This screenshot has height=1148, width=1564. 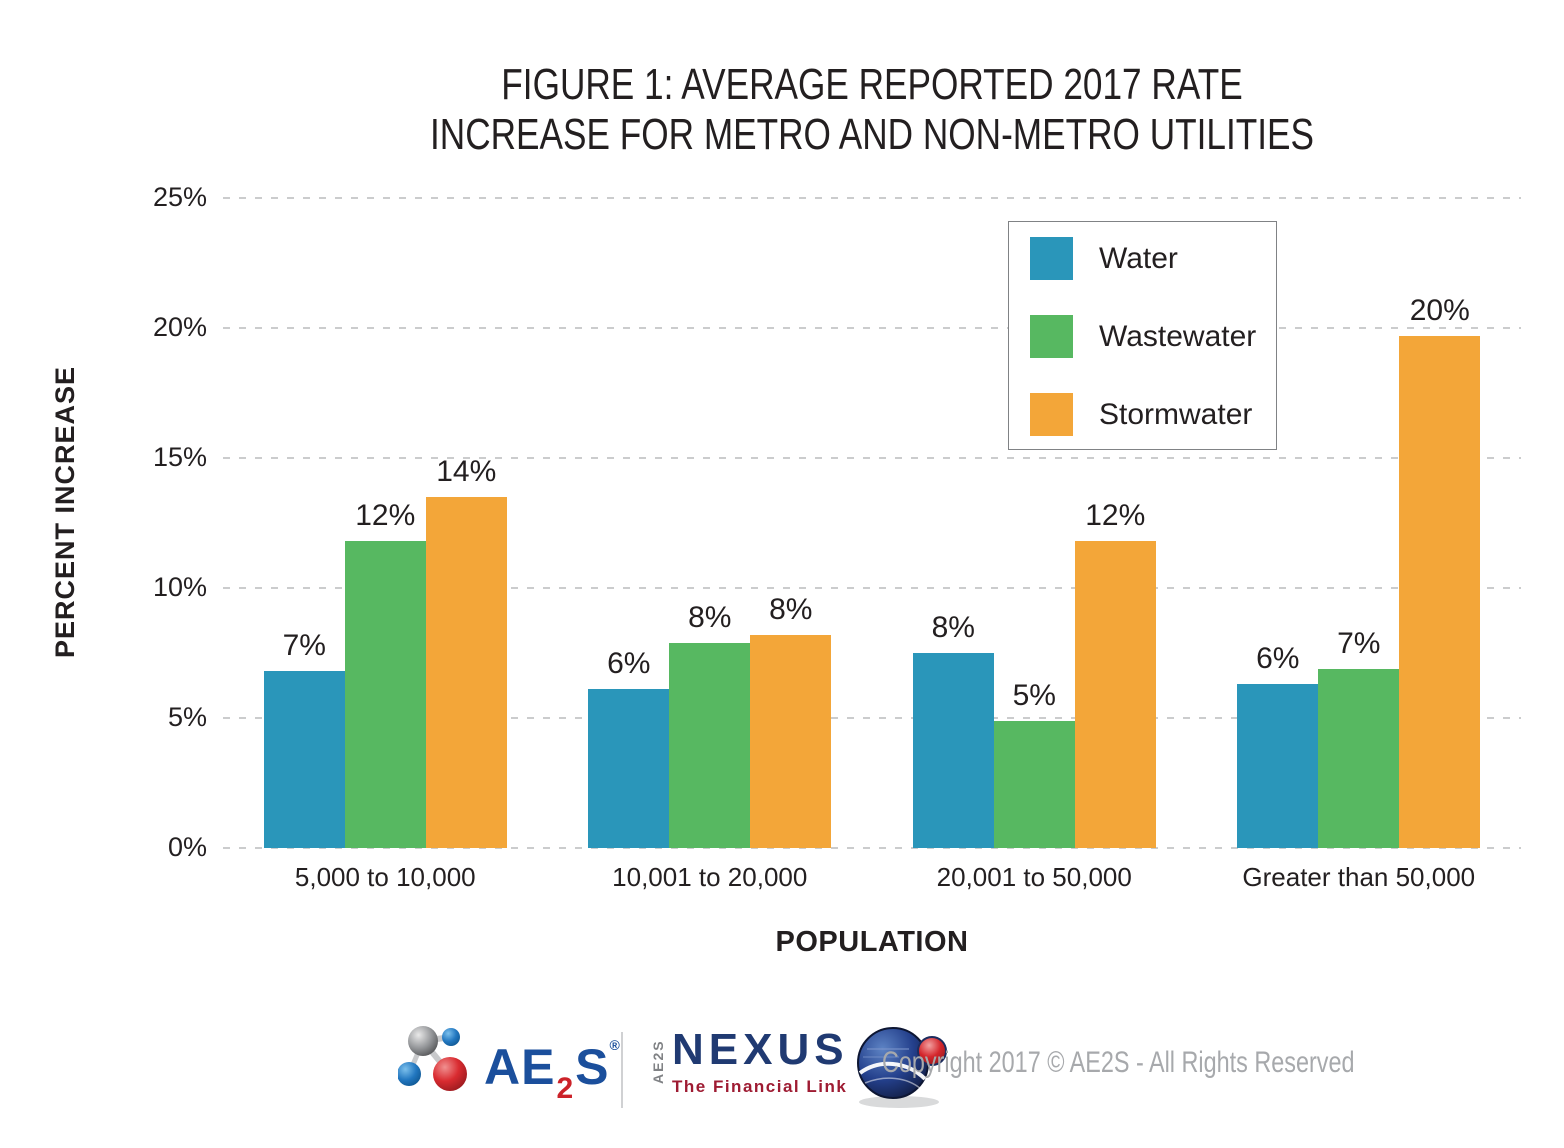 I want to click on nexus-vertical-text: AE2S, so click(x=658, y=1061).